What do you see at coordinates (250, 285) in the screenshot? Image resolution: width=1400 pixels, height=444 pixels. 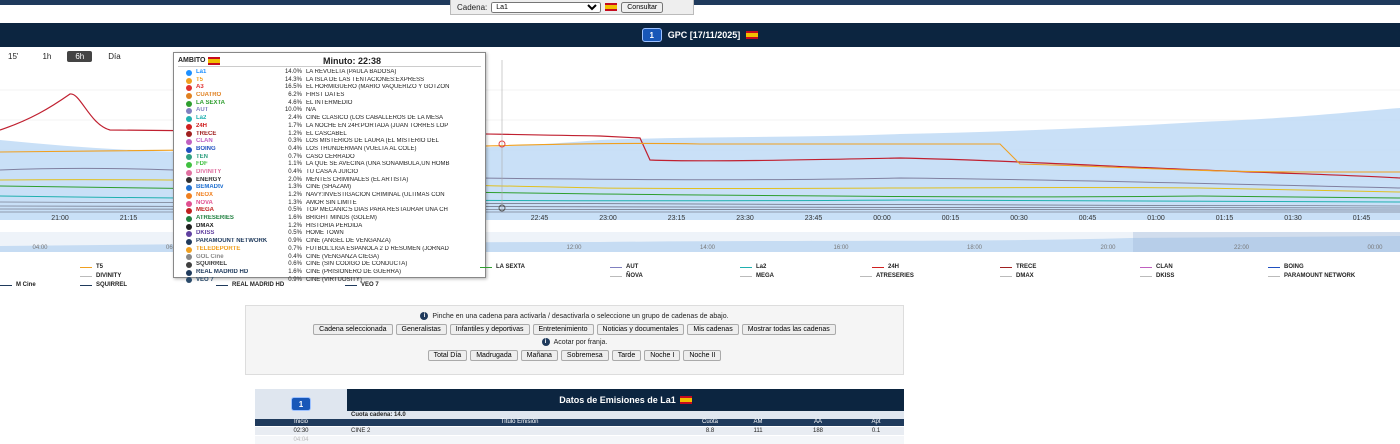 I see `legend-item: REAL MADRID HD` at bounding box center [250, 285].